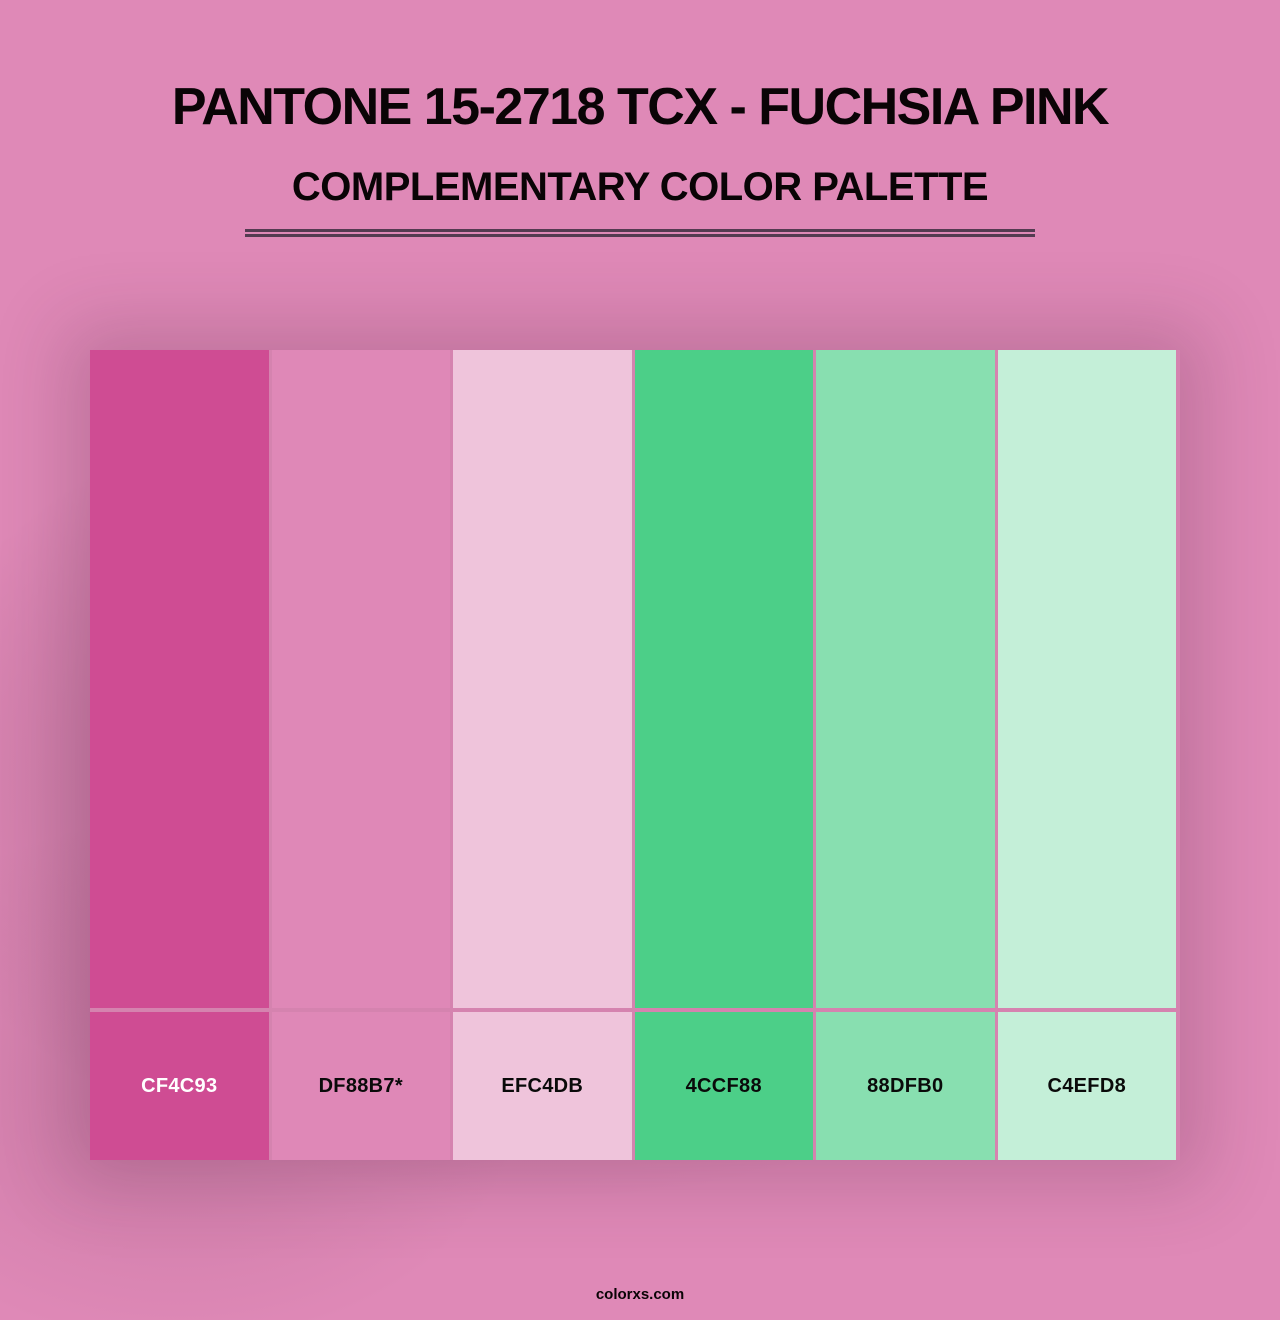  I want to click on palette-column-1: CF4C93, so click(179, 755).